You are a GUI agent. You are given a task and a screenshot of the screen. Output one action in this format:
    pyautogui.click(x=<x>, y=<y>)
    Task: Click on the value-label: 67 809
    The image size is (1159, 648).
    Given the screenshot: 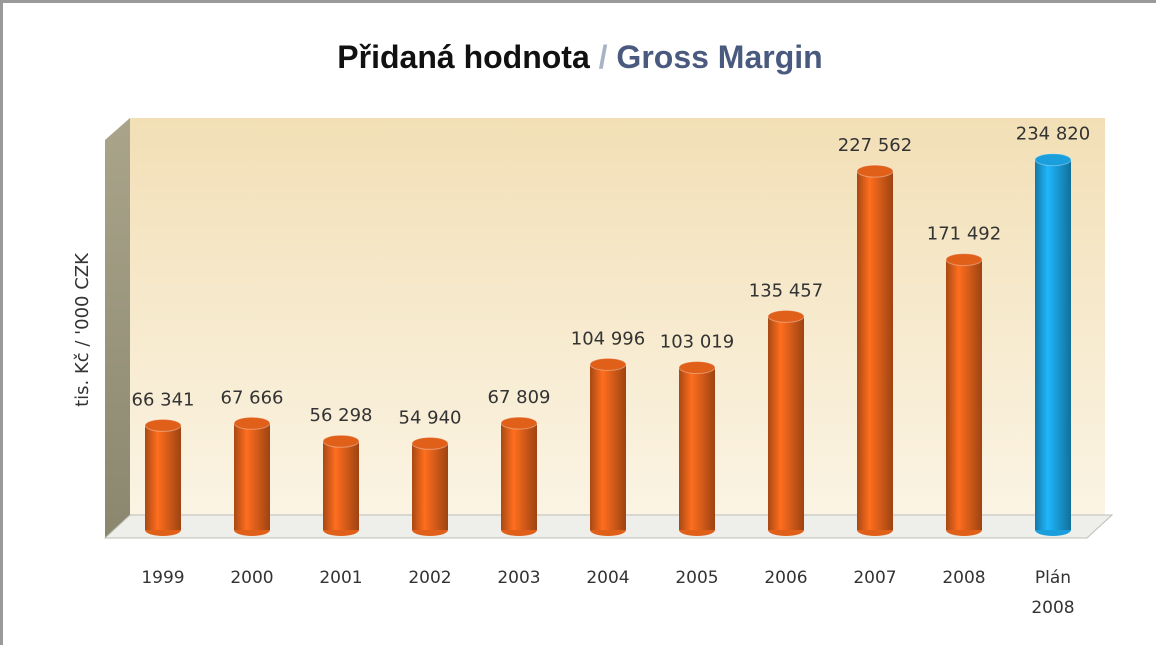 What is the action you would take?
    pyautogui.click(x=519, y=397)
    